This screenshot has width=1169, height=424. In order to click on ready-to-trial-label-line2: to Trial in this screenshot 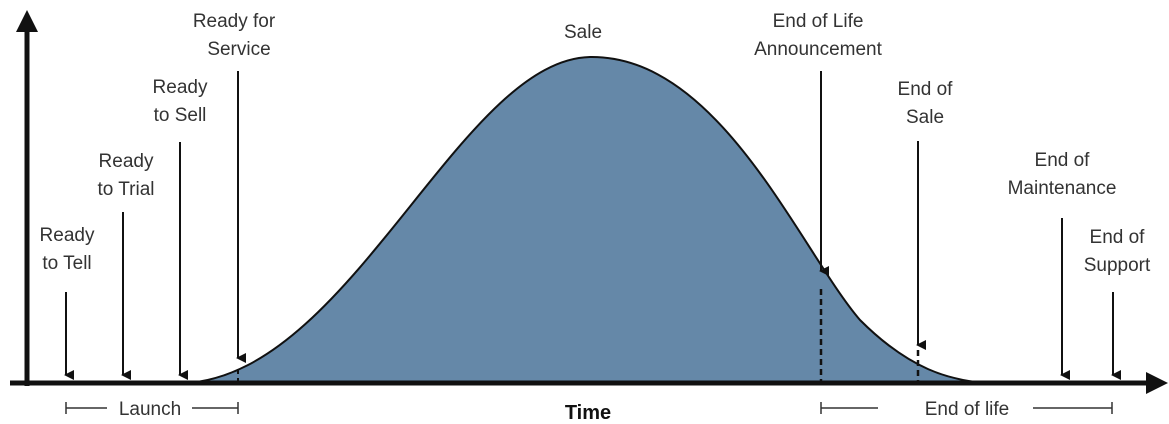, I will do `click(125, 189)`.